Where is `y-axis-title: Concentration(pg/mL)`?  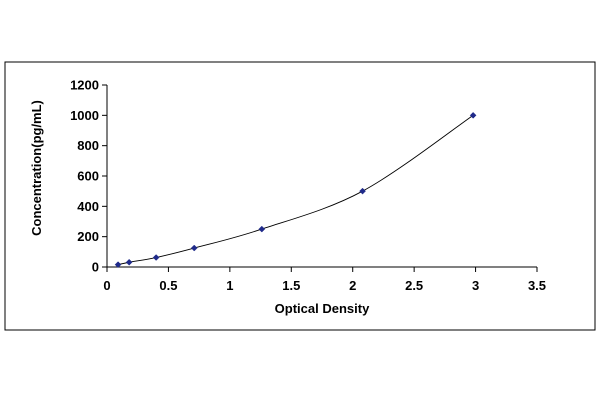 y-axis-title: Concentration(pg/mL) is located at coordinates (36, 168).